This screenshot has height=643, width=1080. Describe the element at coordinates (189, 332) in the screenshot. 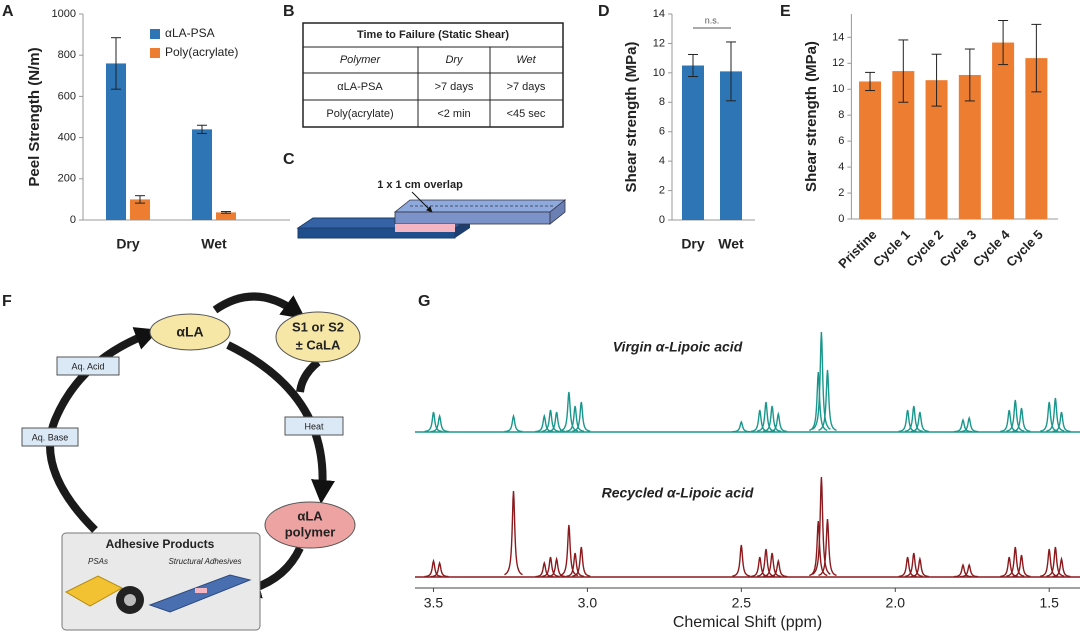

I see `monomer-label: αLA` at that location.